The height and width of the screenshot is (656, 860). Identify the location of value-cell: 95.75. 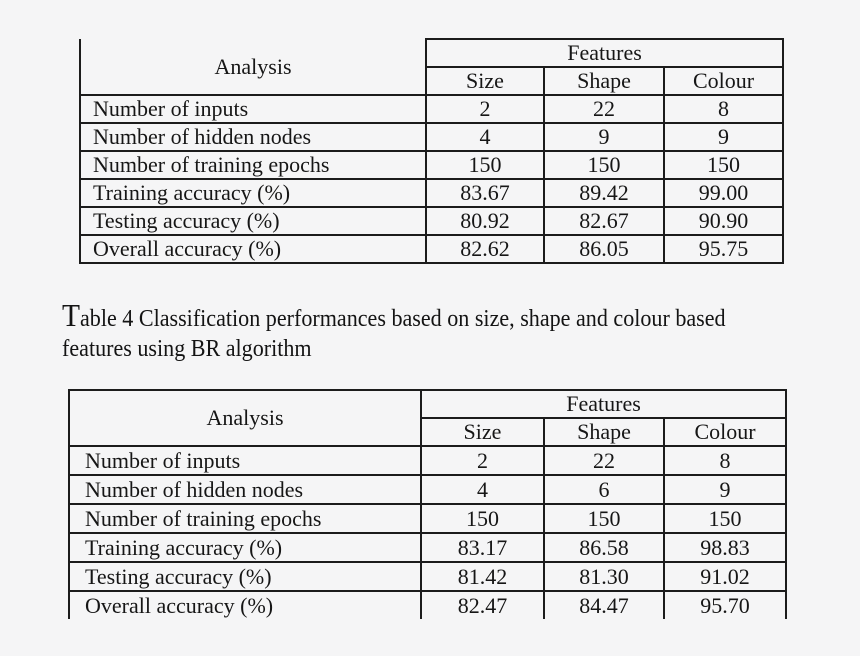
(723, 249).